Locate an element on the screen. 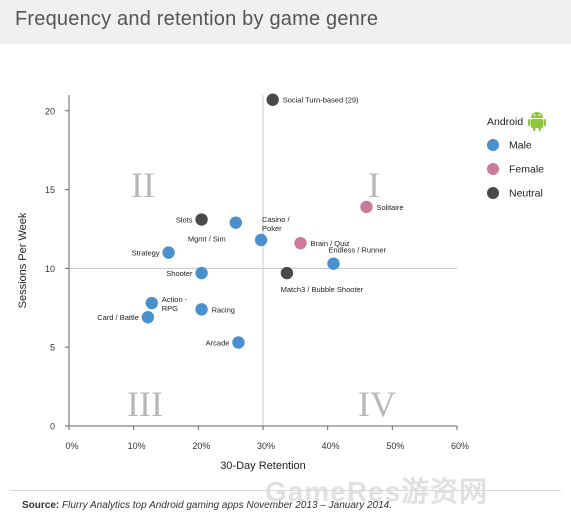 The width and height of the screenshot is (571, 519). point-label-strategy: Strategy is located at coordinates (146, 253).